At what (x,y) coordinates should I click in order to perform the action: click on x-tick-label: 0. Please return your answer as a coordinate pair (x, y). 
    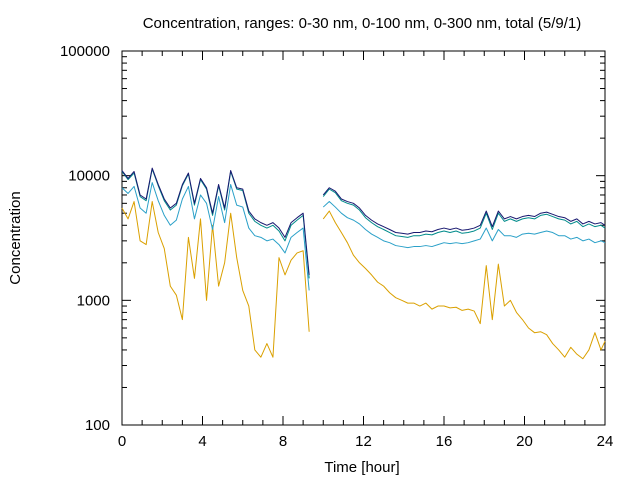
    Looking at the image, I should click on (122, 441).